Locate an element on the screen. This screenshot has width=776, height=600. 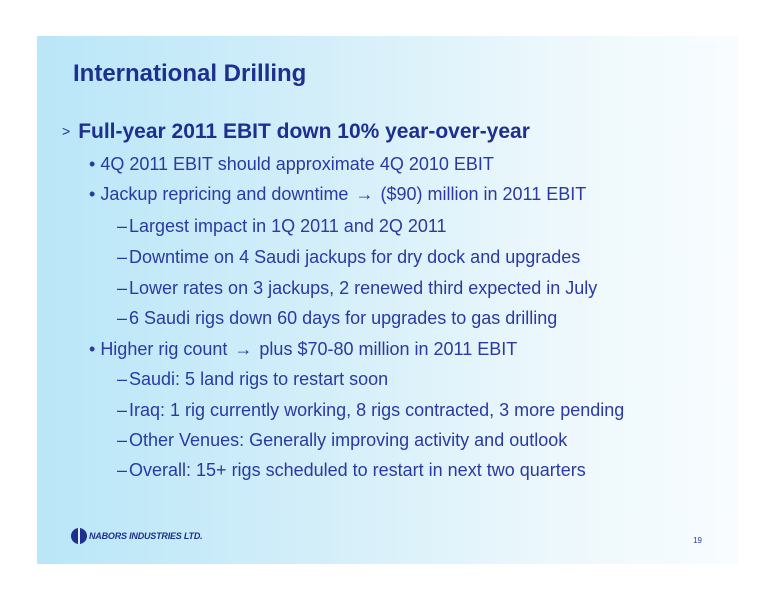
bullet-text-after-arrow: plus $70-80 million in 2011 EBIT is located at coordinates (388, 349).